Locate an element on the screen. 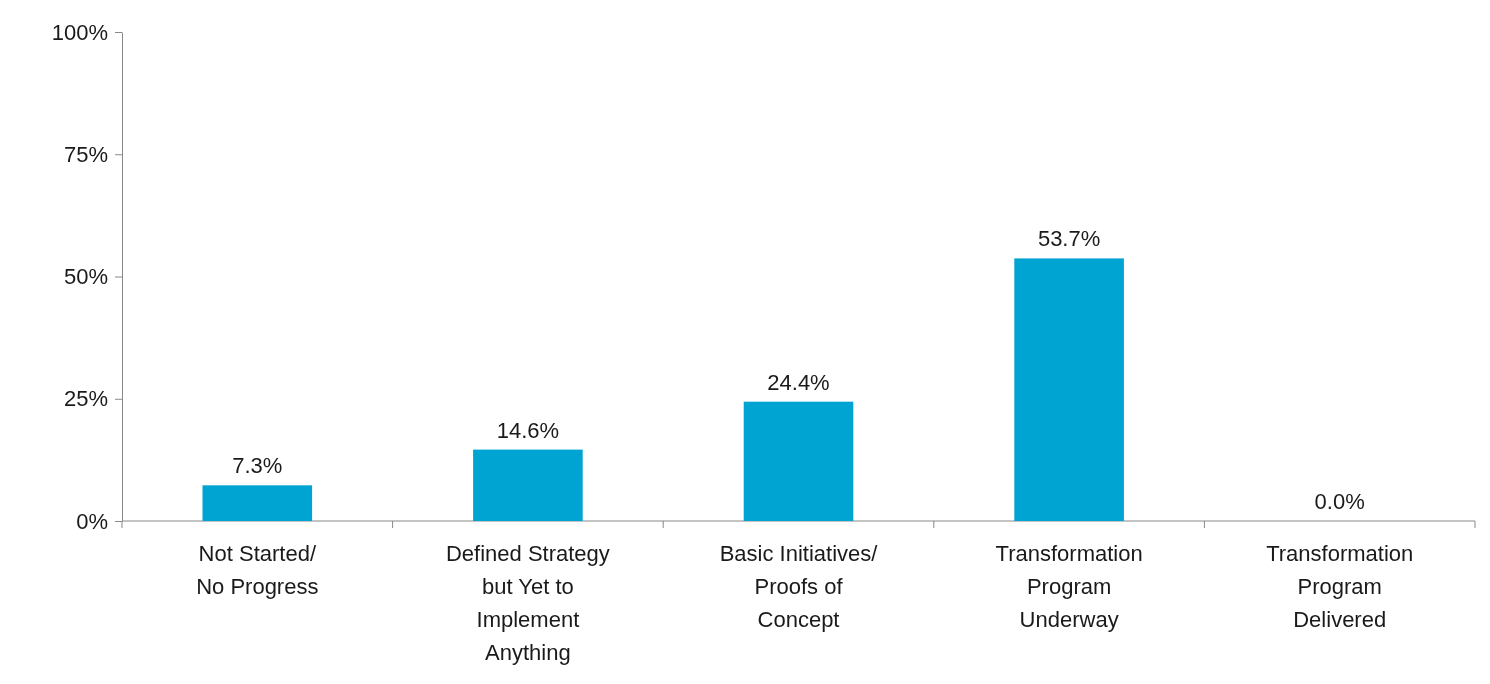 The height and width of the screenshot is (684, 1490). y-tick-label: 0% is located at coordinates (92, 521).